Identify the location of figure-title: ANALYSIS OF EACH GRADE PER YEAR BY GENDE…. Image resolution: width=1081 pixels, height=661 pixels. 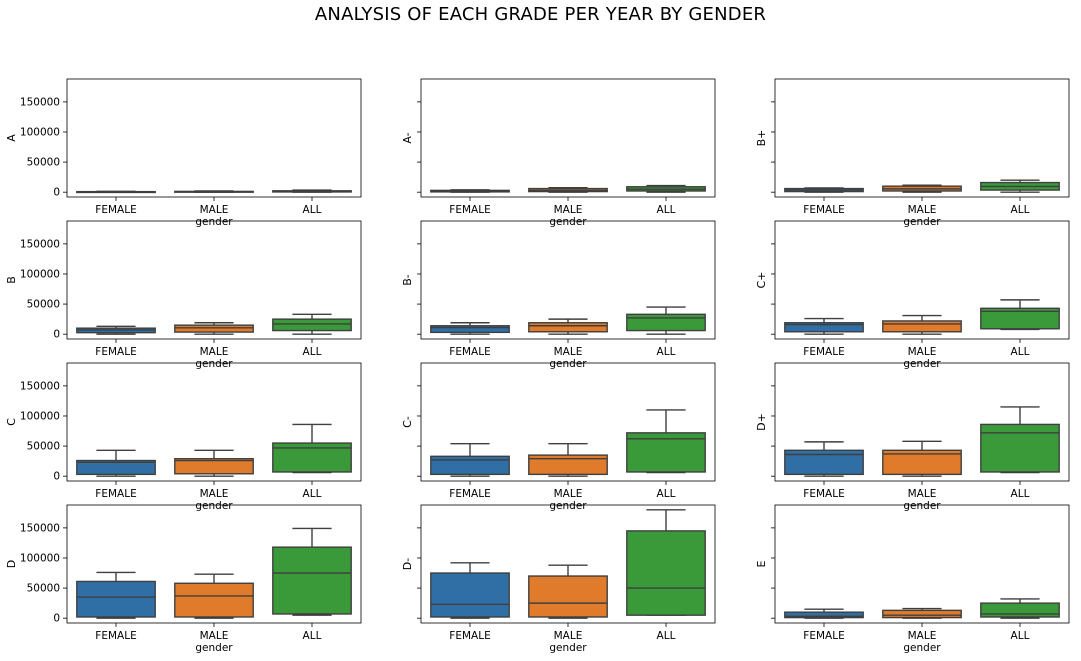
(540, 14).